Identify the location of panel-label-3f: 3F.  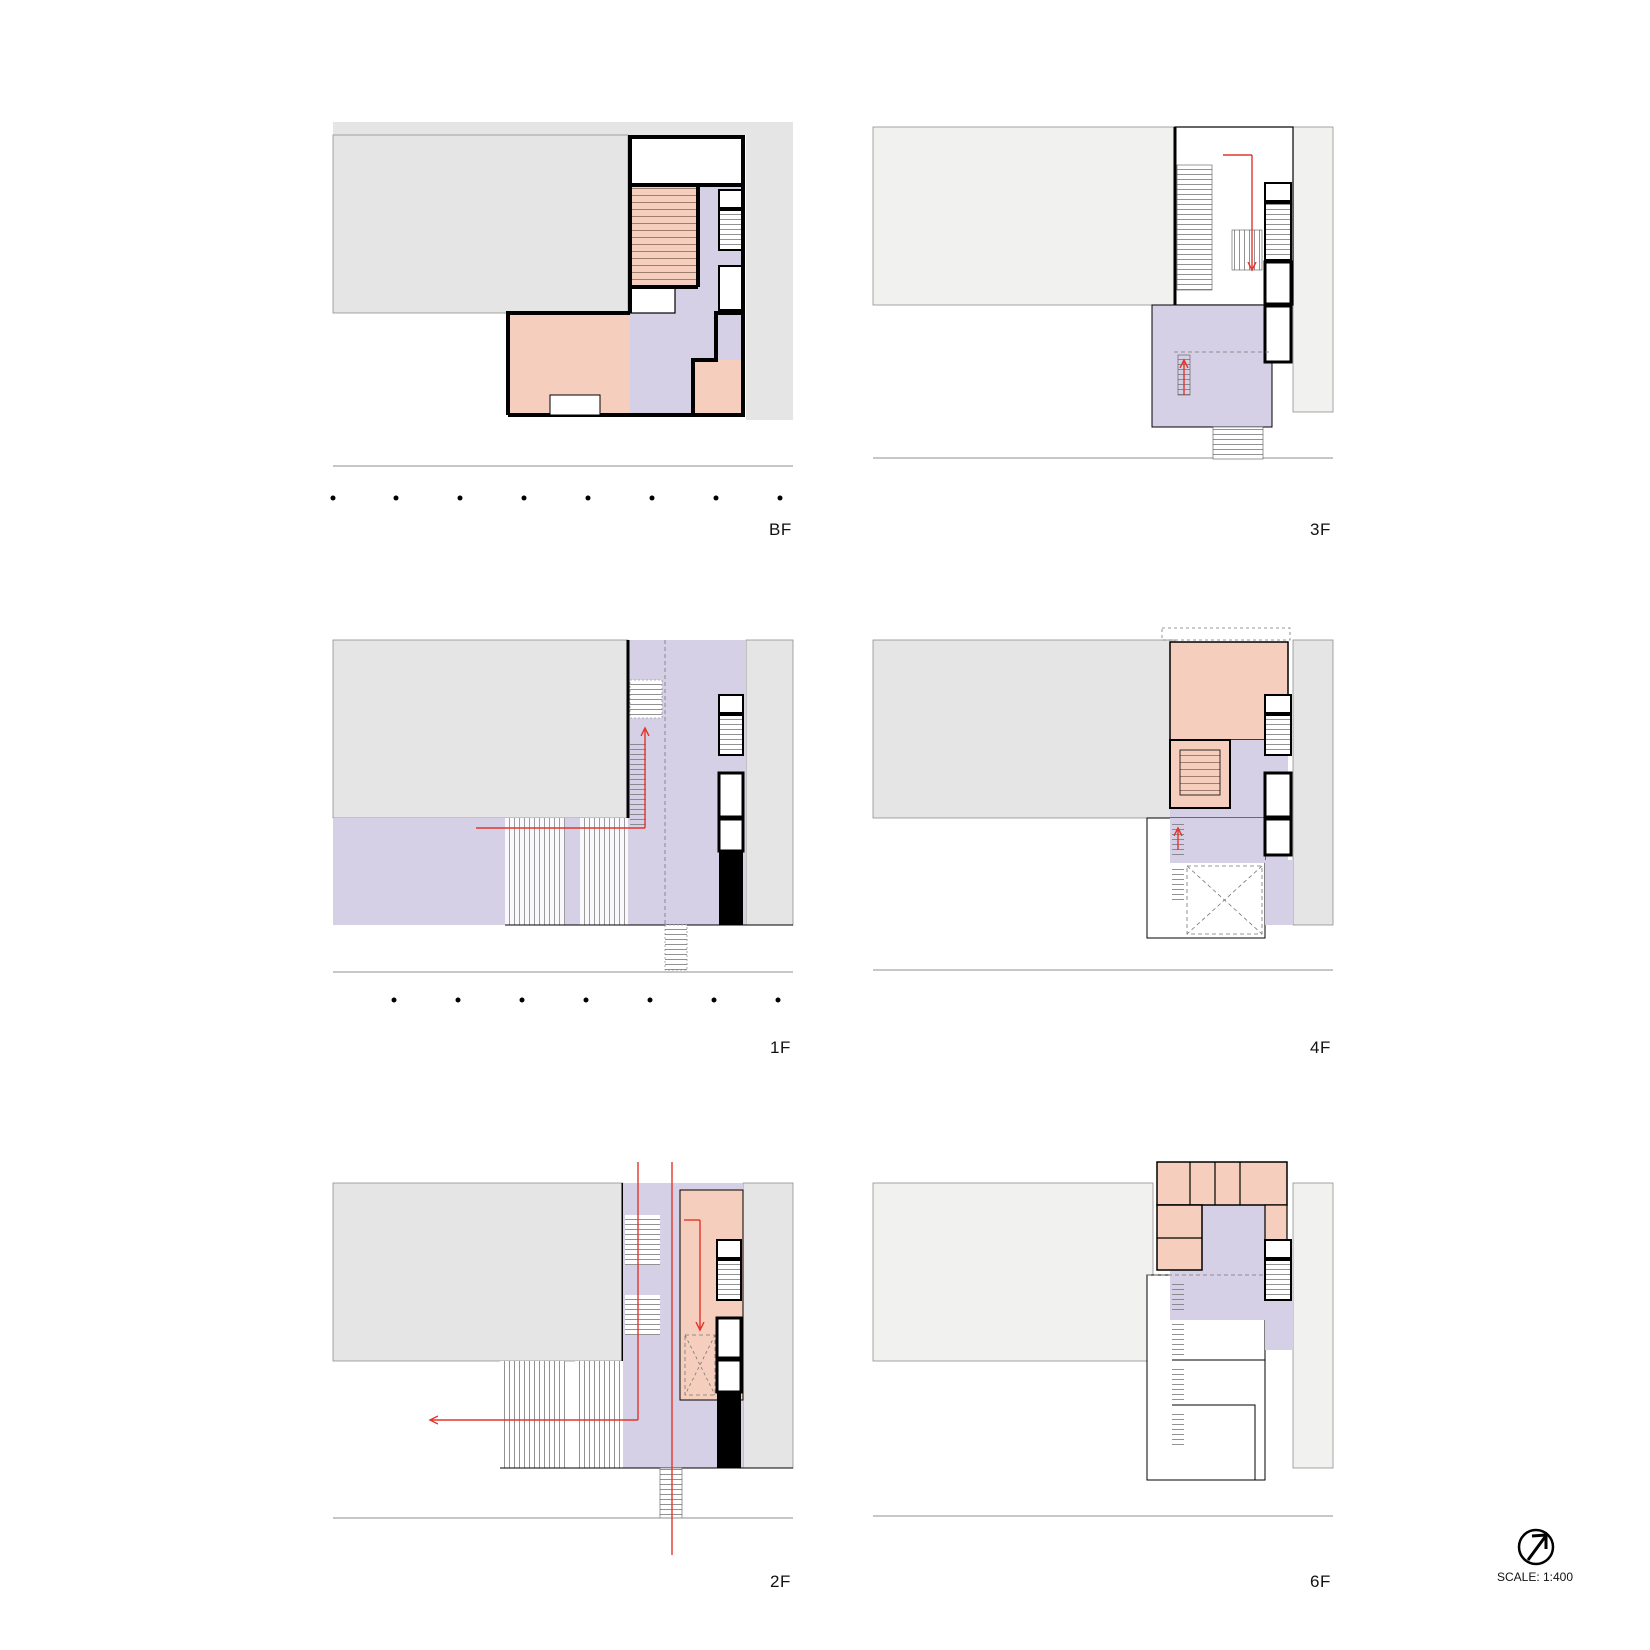
(1320, 529).